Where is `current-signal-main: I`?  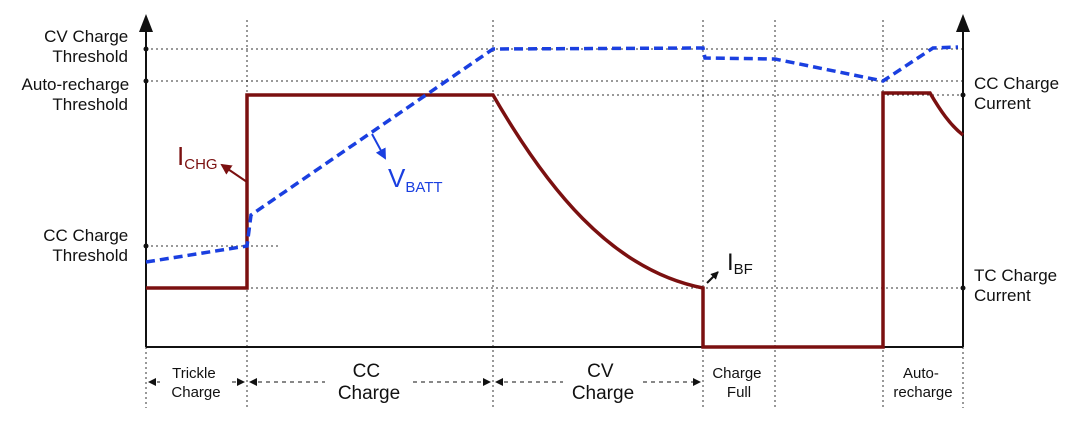
current-signal-main: I is located at coordinates (180, 156).